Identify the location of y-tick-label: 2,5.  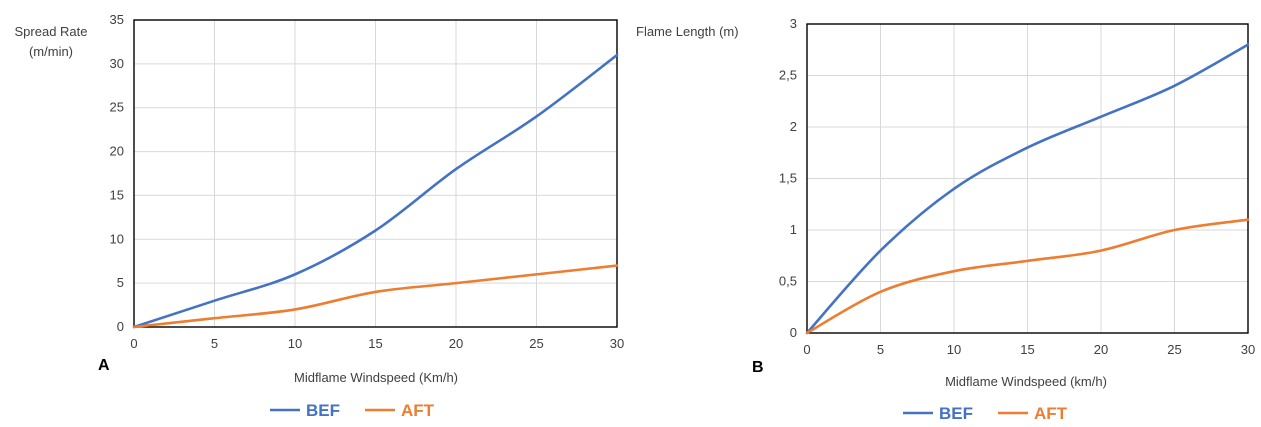
(788, 75).